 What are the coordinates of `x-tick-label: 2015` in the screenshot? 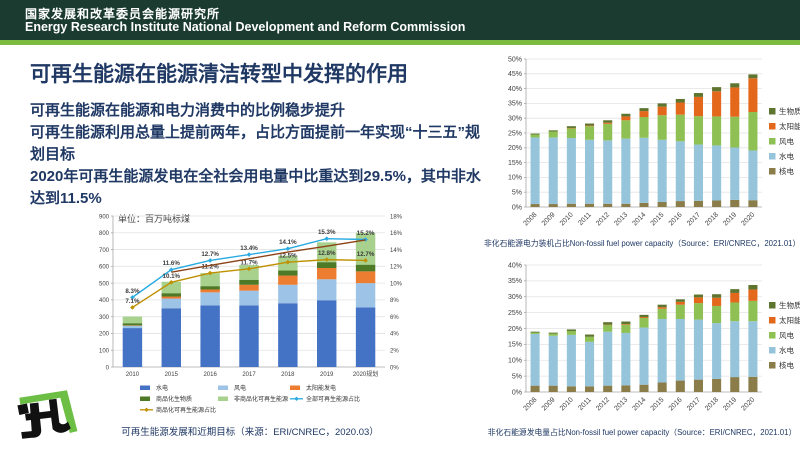 It's located at (658, 404).